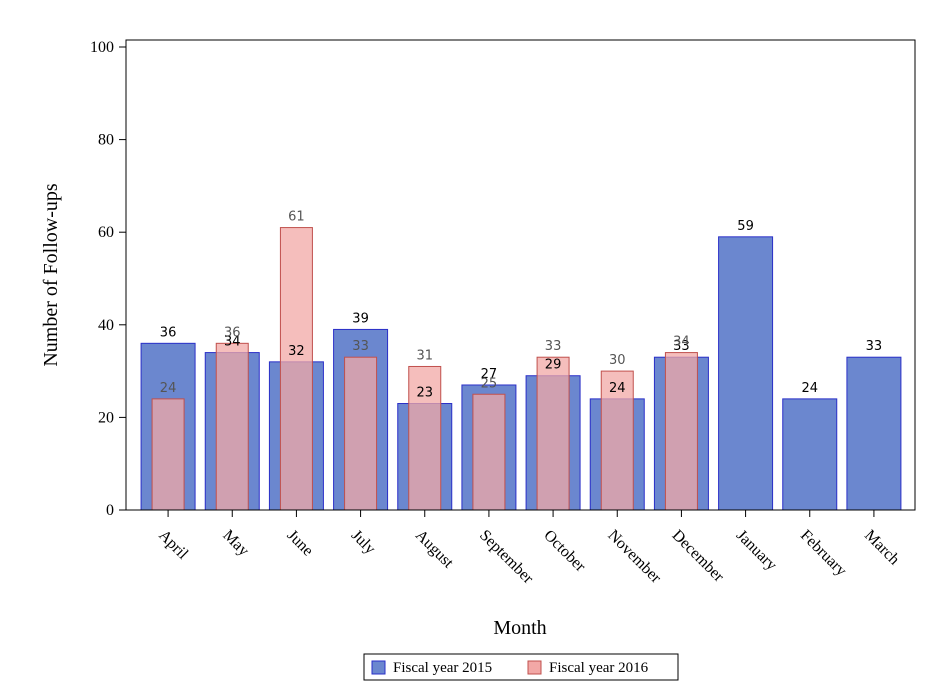  What do you see at coordinates (106, 325) in the screenshot?
I see `y-tick-label-40: 40` at bounding box center [106, 325].